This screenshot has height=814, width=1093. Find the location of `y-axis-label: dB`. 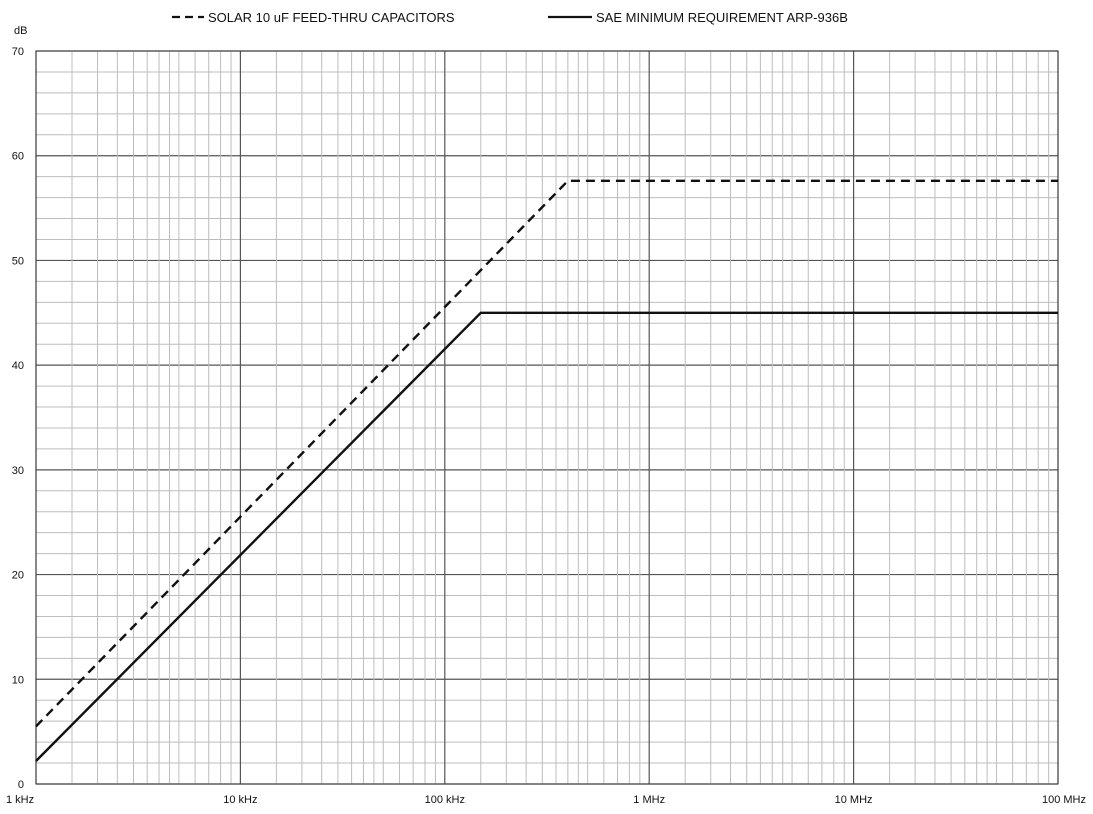

y-axis-label: dB is located at coordinates (20, 31).